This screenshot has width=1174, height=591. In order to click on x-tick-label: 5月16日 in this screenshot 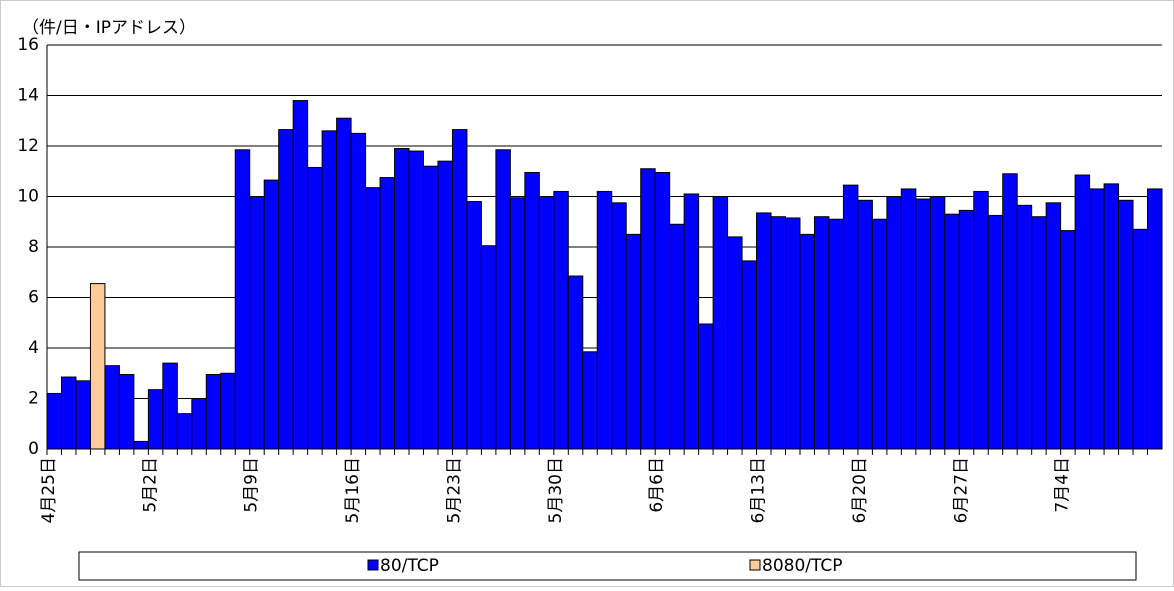, I will do `click(353, 490)`.